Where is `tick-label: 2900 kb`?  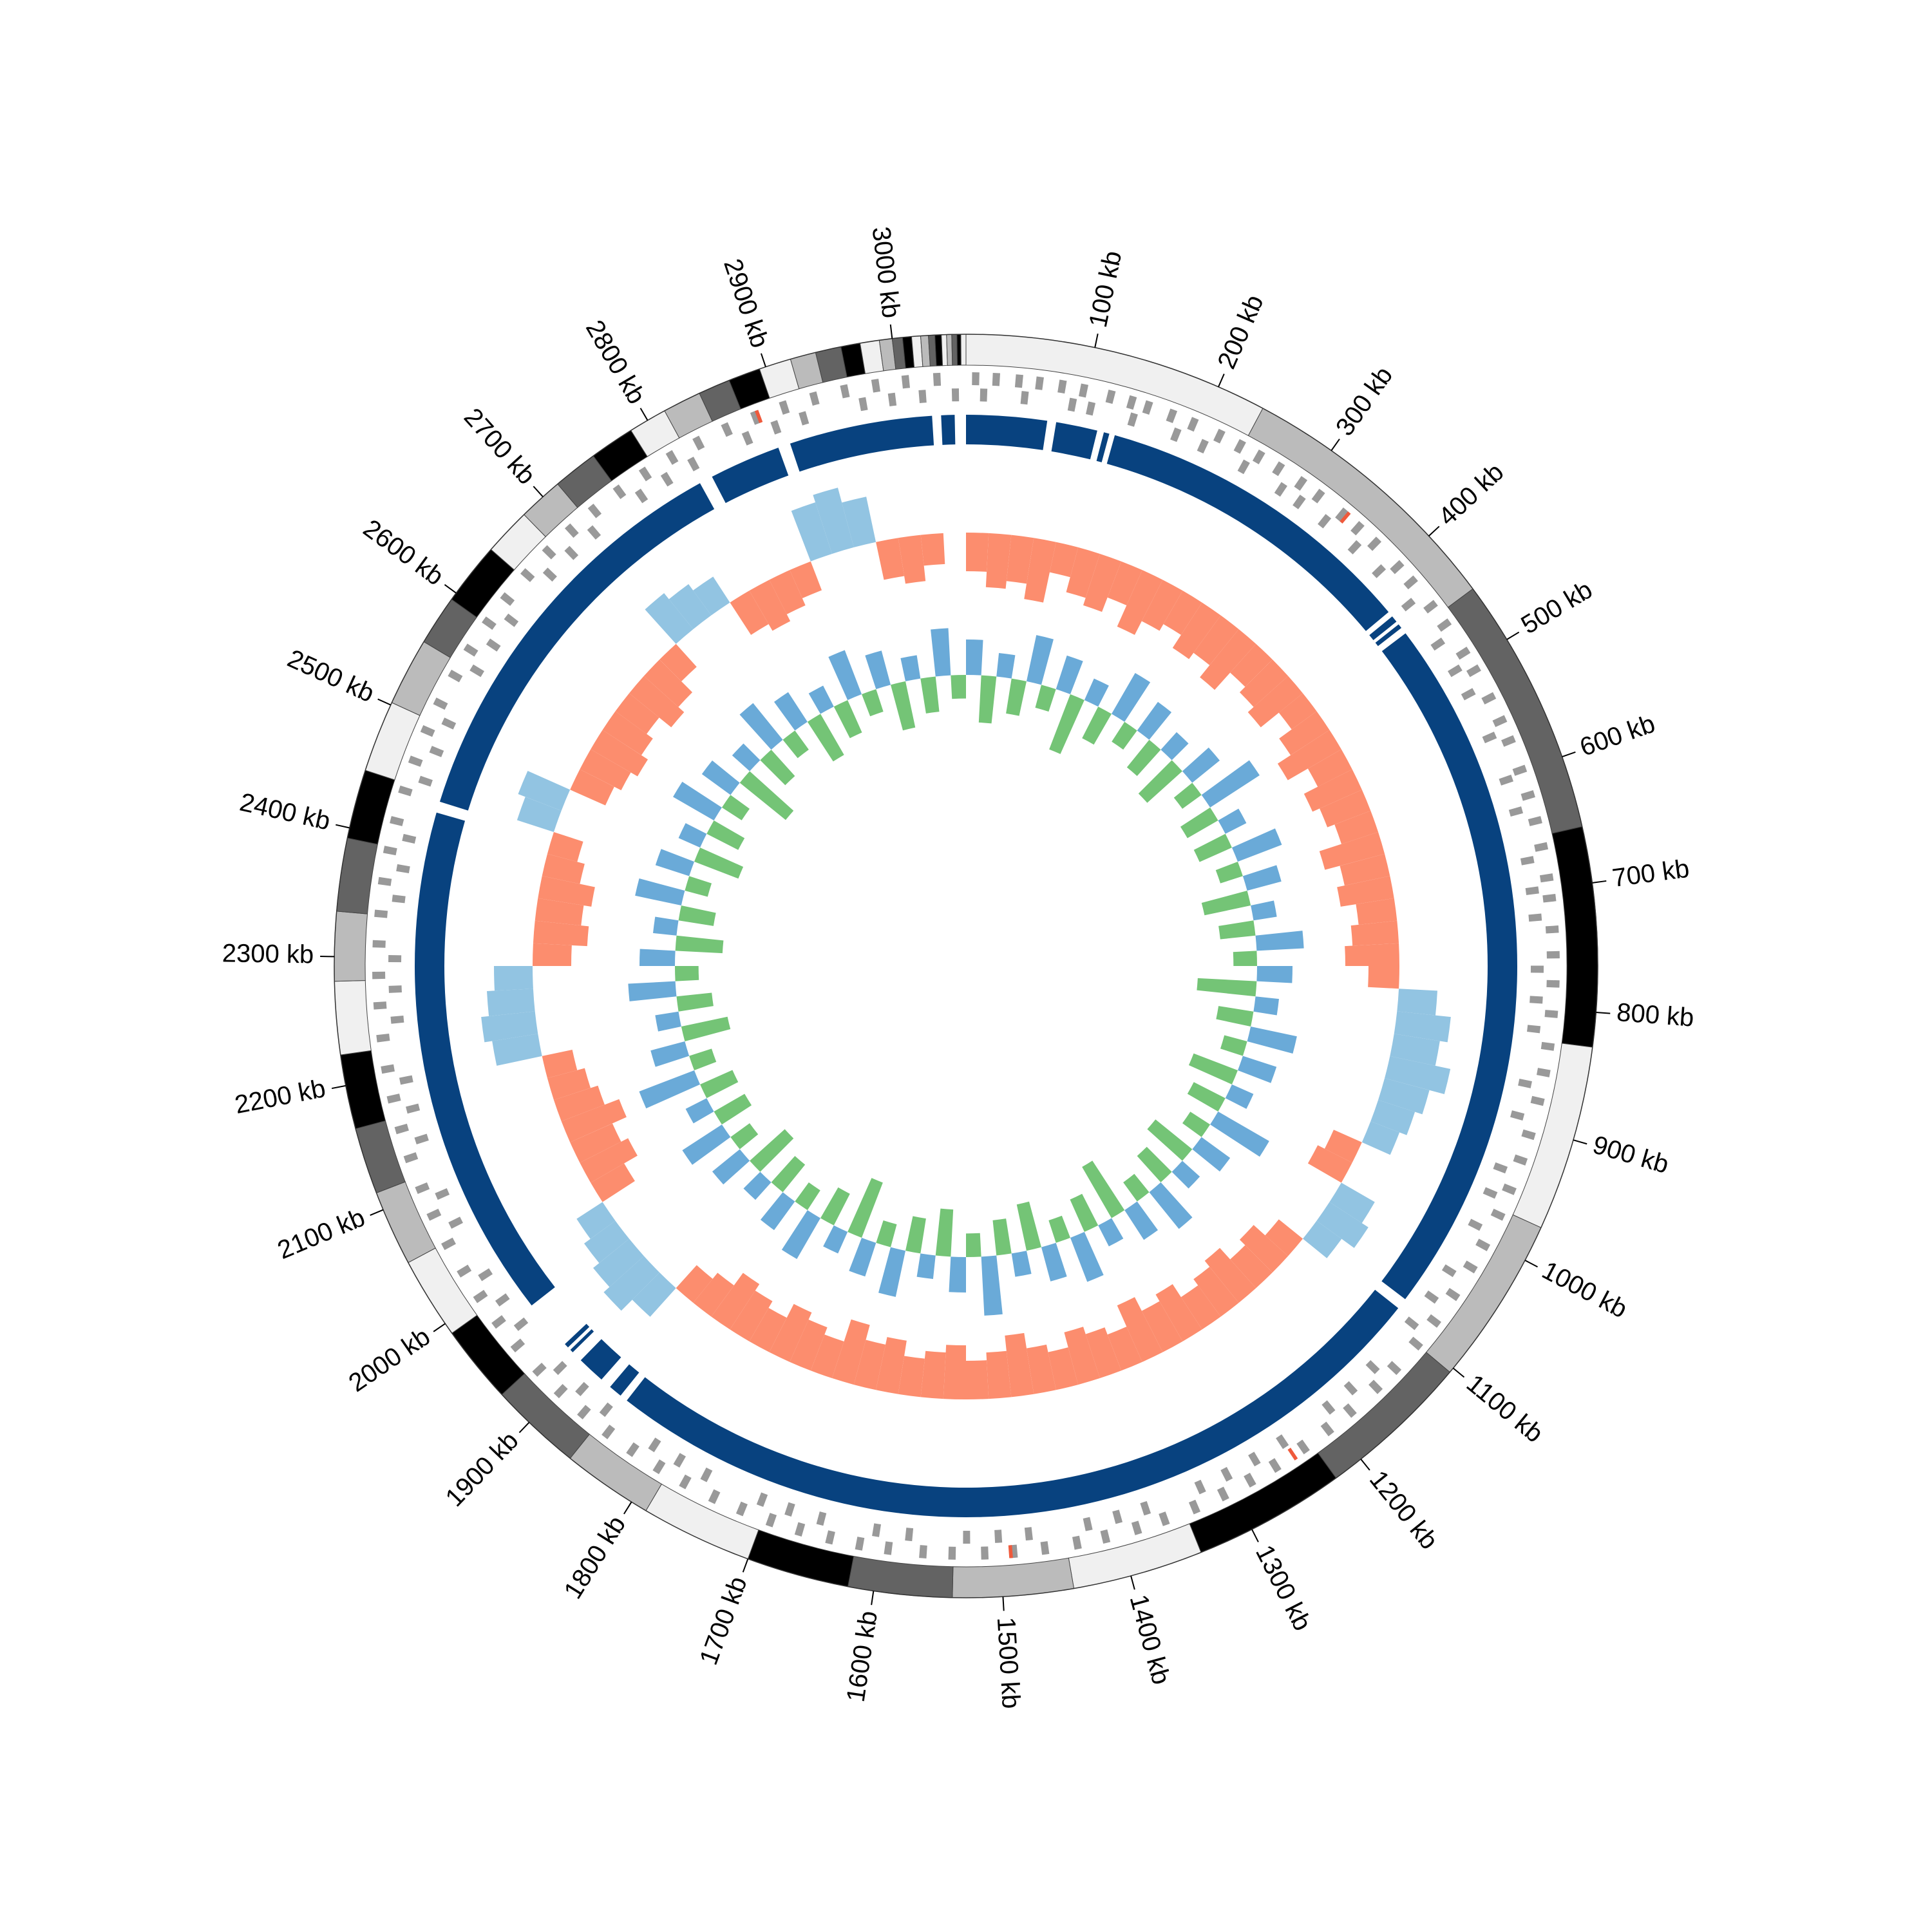
tick-label: 2900 kb is located at coordinates (746, 304).